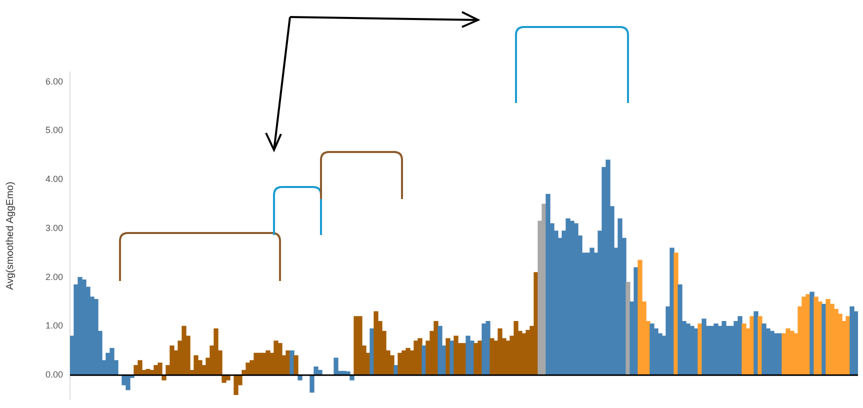 The width and height of the screenshot is (863, 408). What do you see at coordinates (54, 81) in the screenshot?
I see `y-tick-label: 6.00` at bounding box center [54, 81].